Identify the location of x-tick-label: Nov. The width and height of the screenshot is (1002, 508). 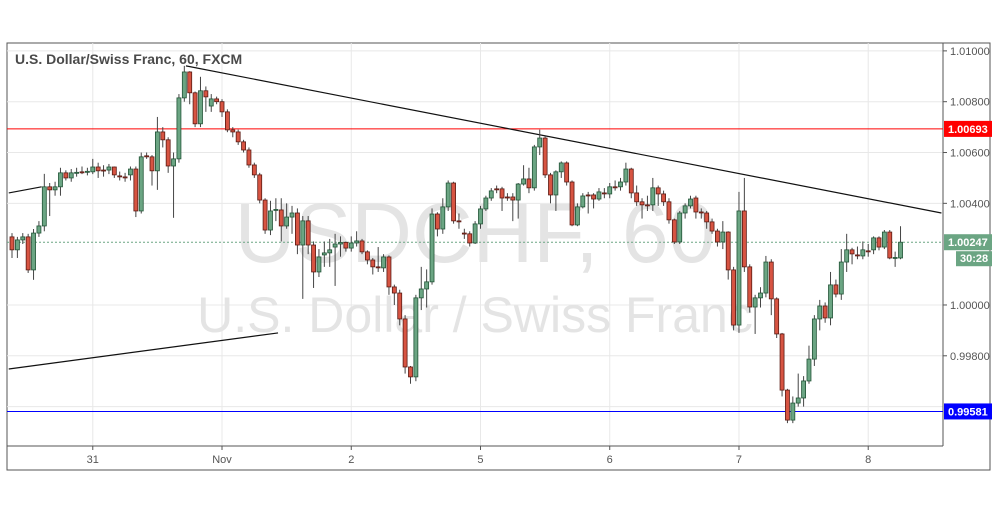
(222, 460).